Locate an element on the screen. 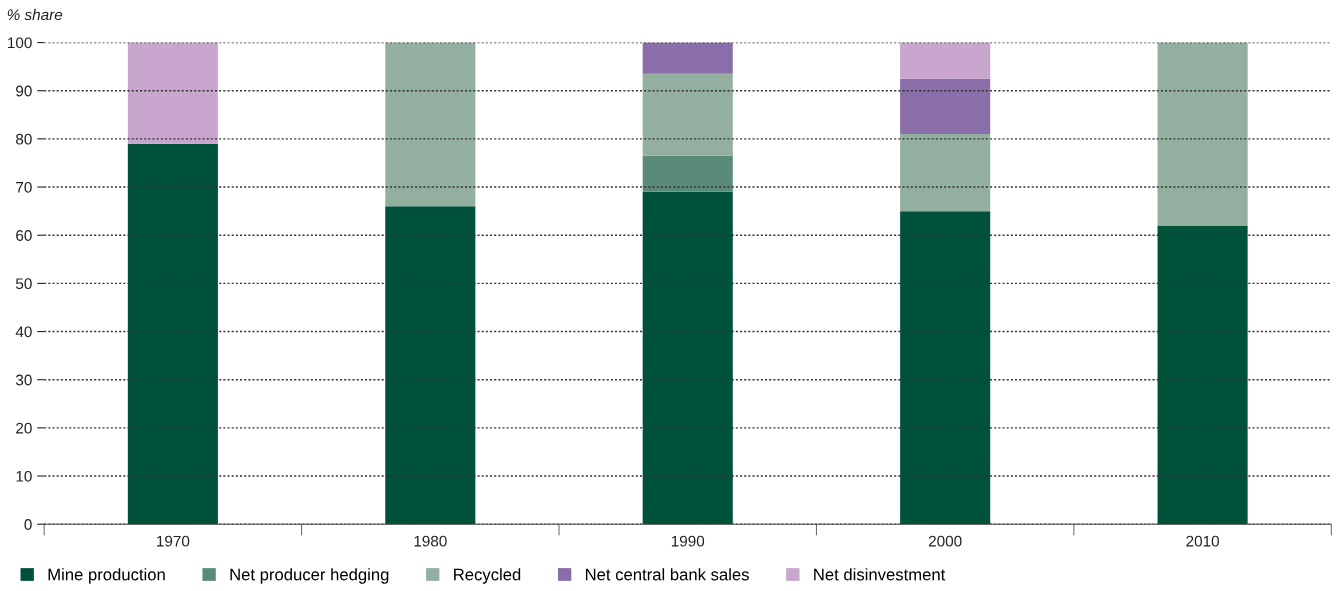  x-tick-label: 2010 is located at coordinates (1202, 541).